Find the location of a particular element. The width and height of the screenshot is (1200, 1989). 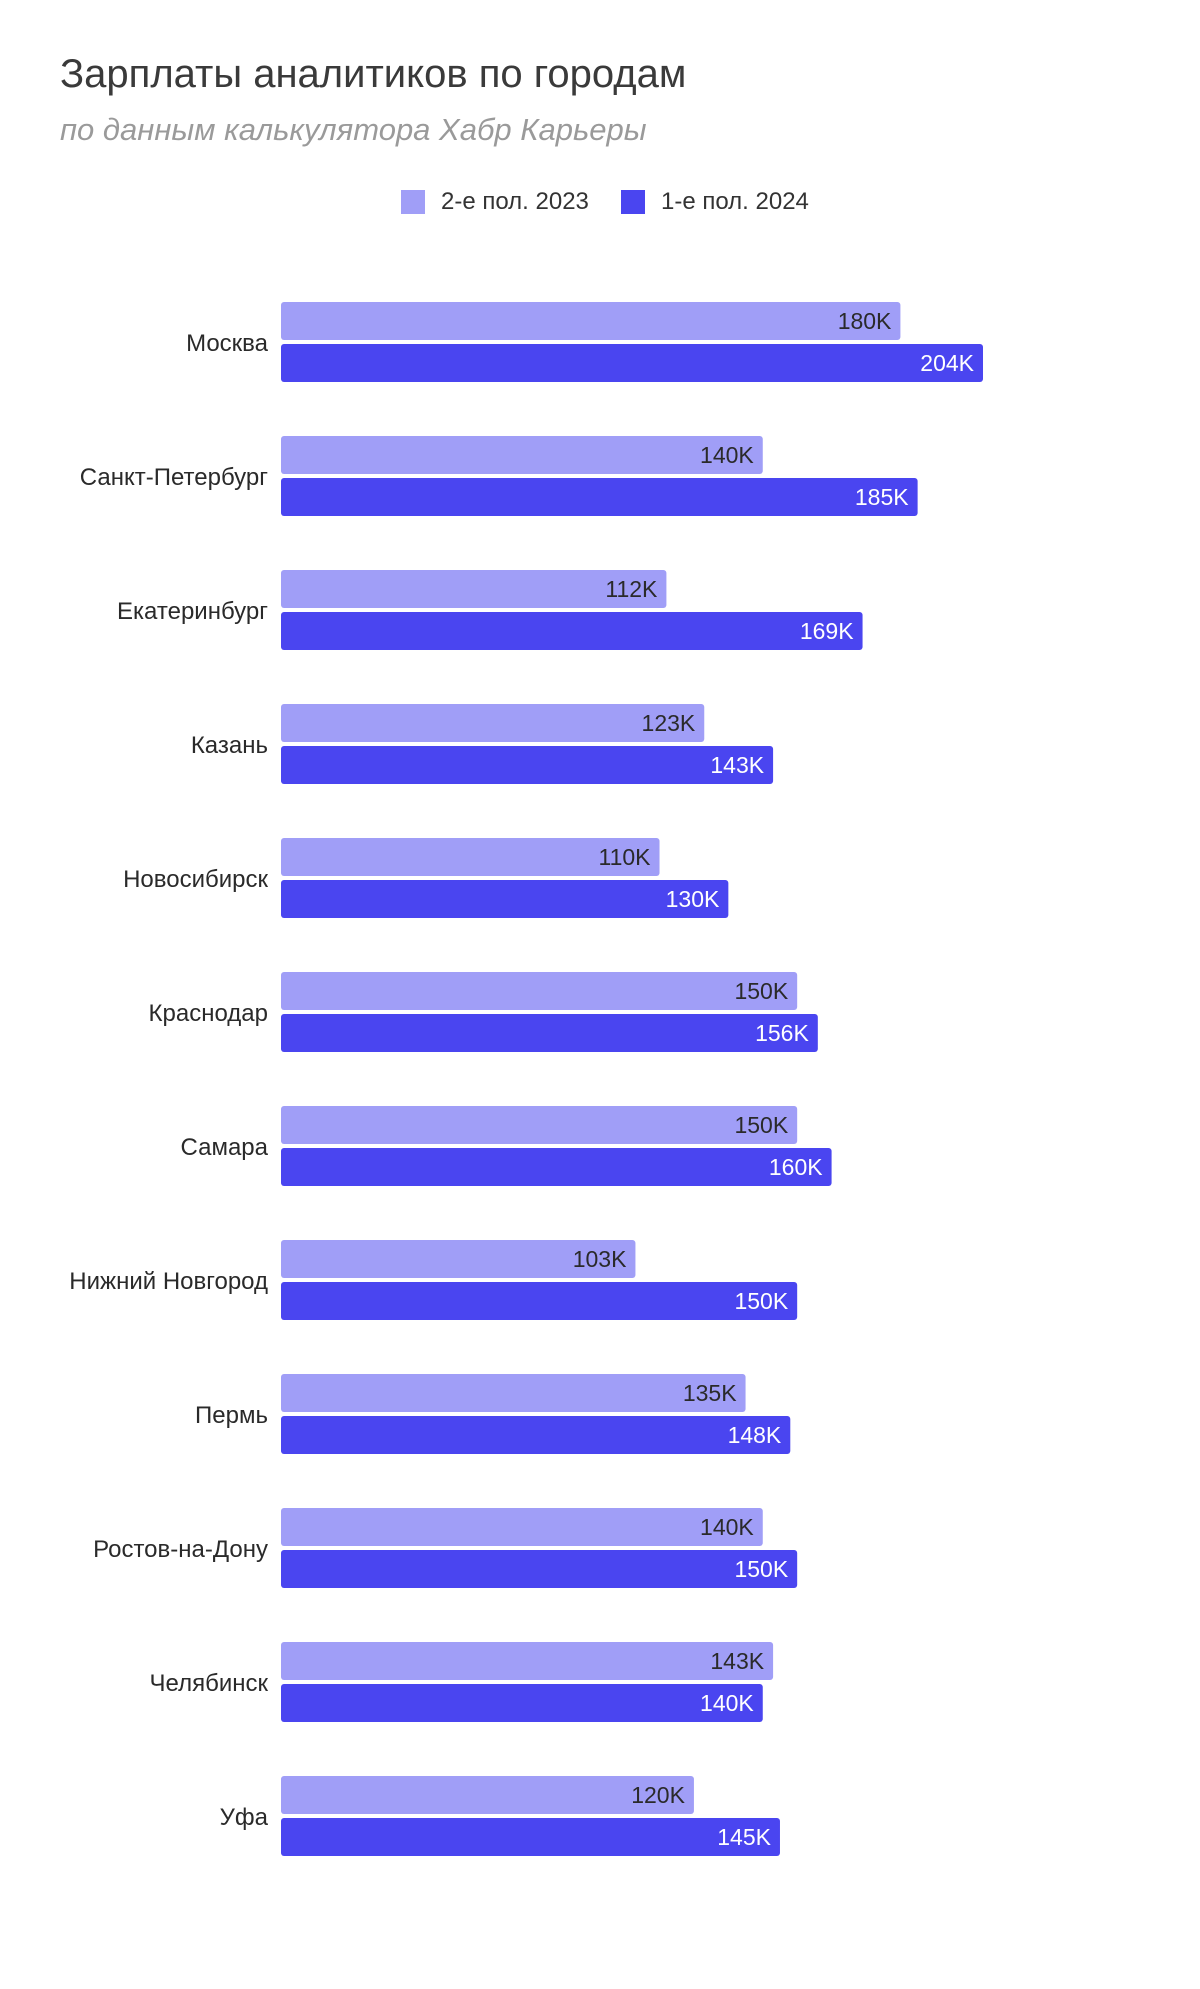

category-label-city-4: Новосибирск is located at coordinates (195, 879).